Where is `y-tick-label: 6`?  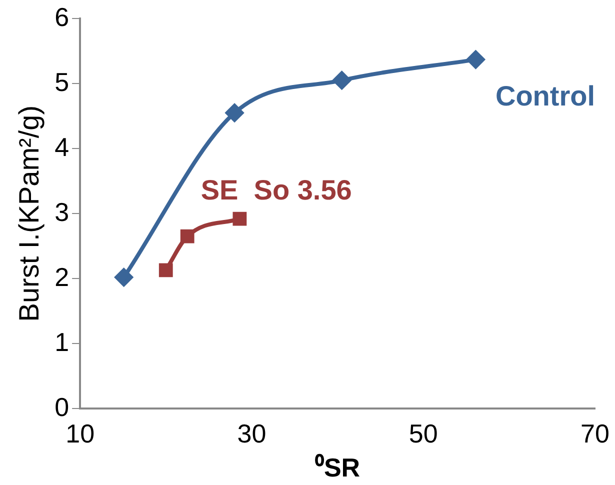
y-tick-label: 6 is located at coordinates (62, 17).